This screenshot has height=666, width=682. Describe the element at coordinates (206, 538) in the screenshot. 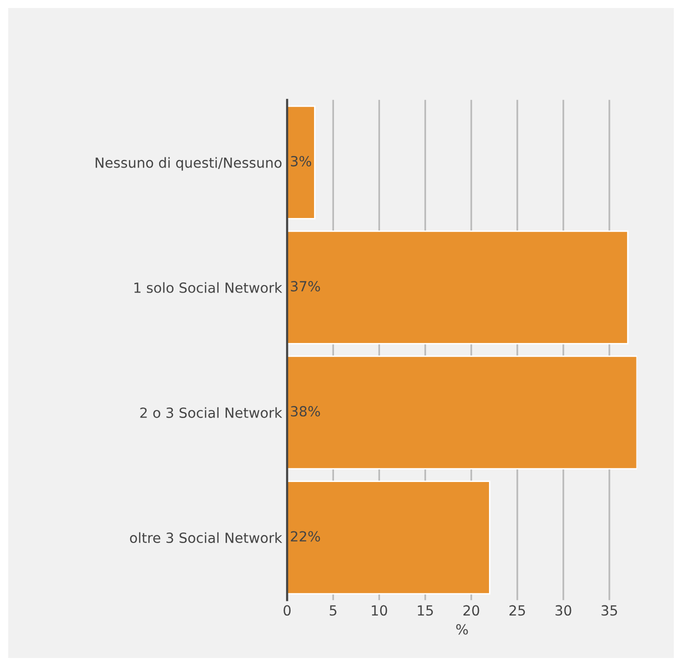

I see `y-tick-label: oltre 3 Social Network` at that location.